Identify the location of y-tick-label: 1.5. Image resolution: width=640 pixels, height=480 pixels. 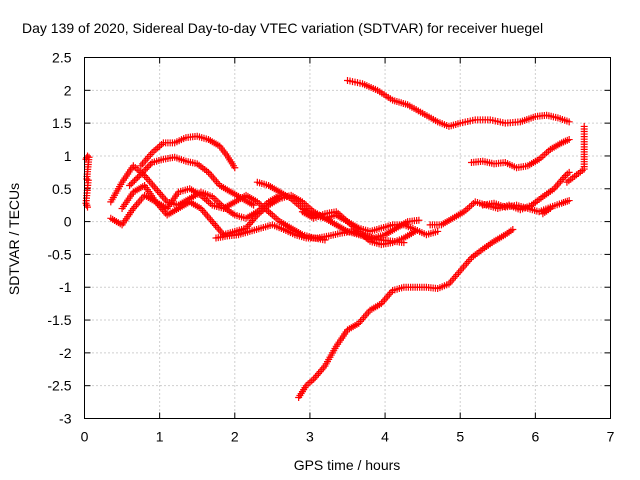
(62, 123).